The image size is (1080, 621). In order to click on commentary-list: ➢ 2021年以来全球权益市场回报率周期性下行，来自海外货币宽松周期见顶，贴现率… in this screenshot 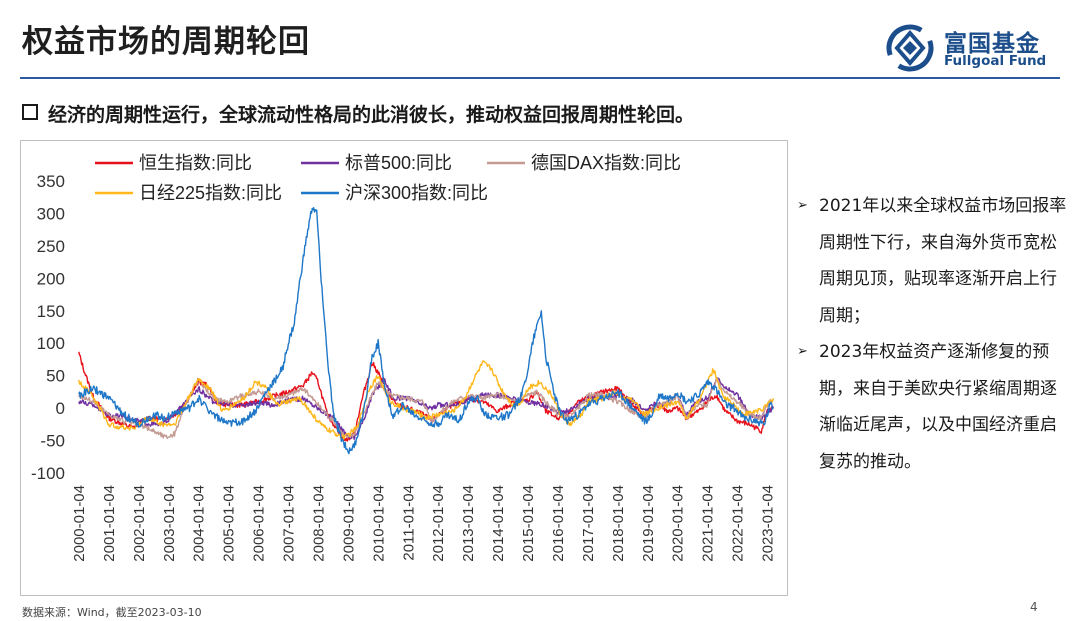, I will do `click(932, 334)`.